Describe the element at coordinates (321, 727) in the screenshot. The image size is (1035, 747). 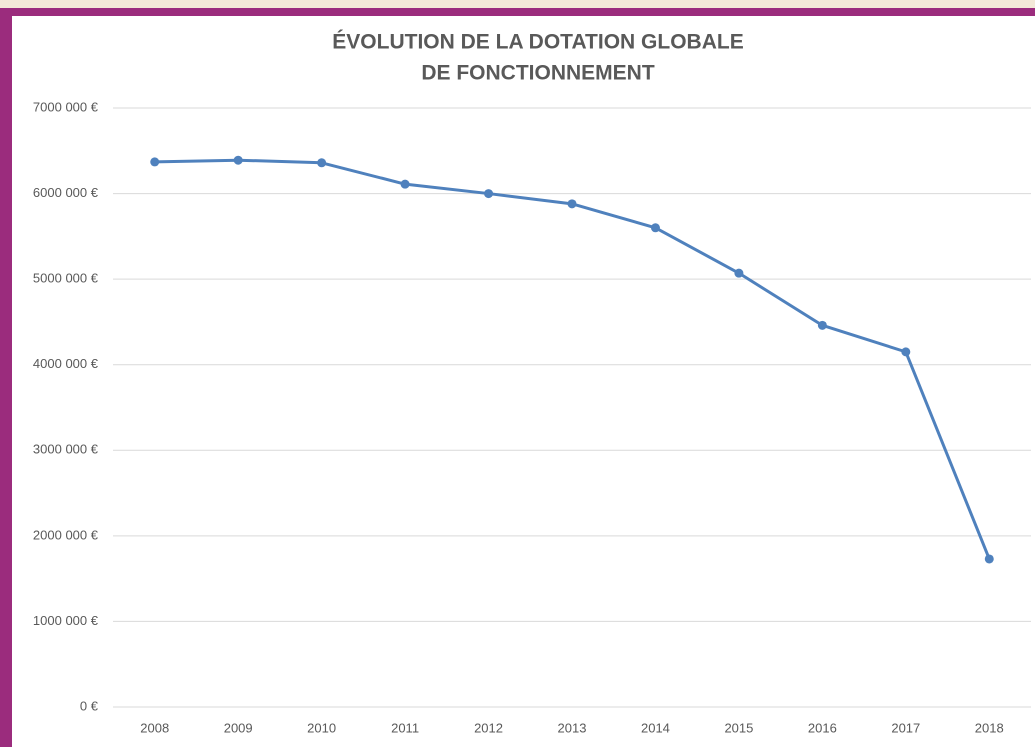
I see `x-tick-label: 2010` at that location.